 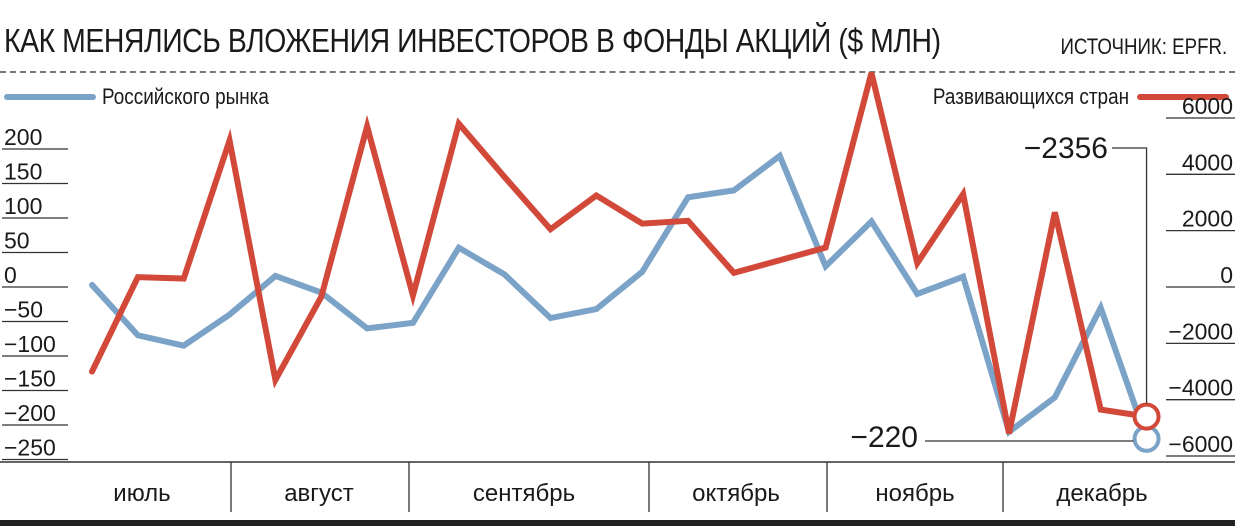 I want to click on month-label-2: сентябрь, so click(x=524, y=493).